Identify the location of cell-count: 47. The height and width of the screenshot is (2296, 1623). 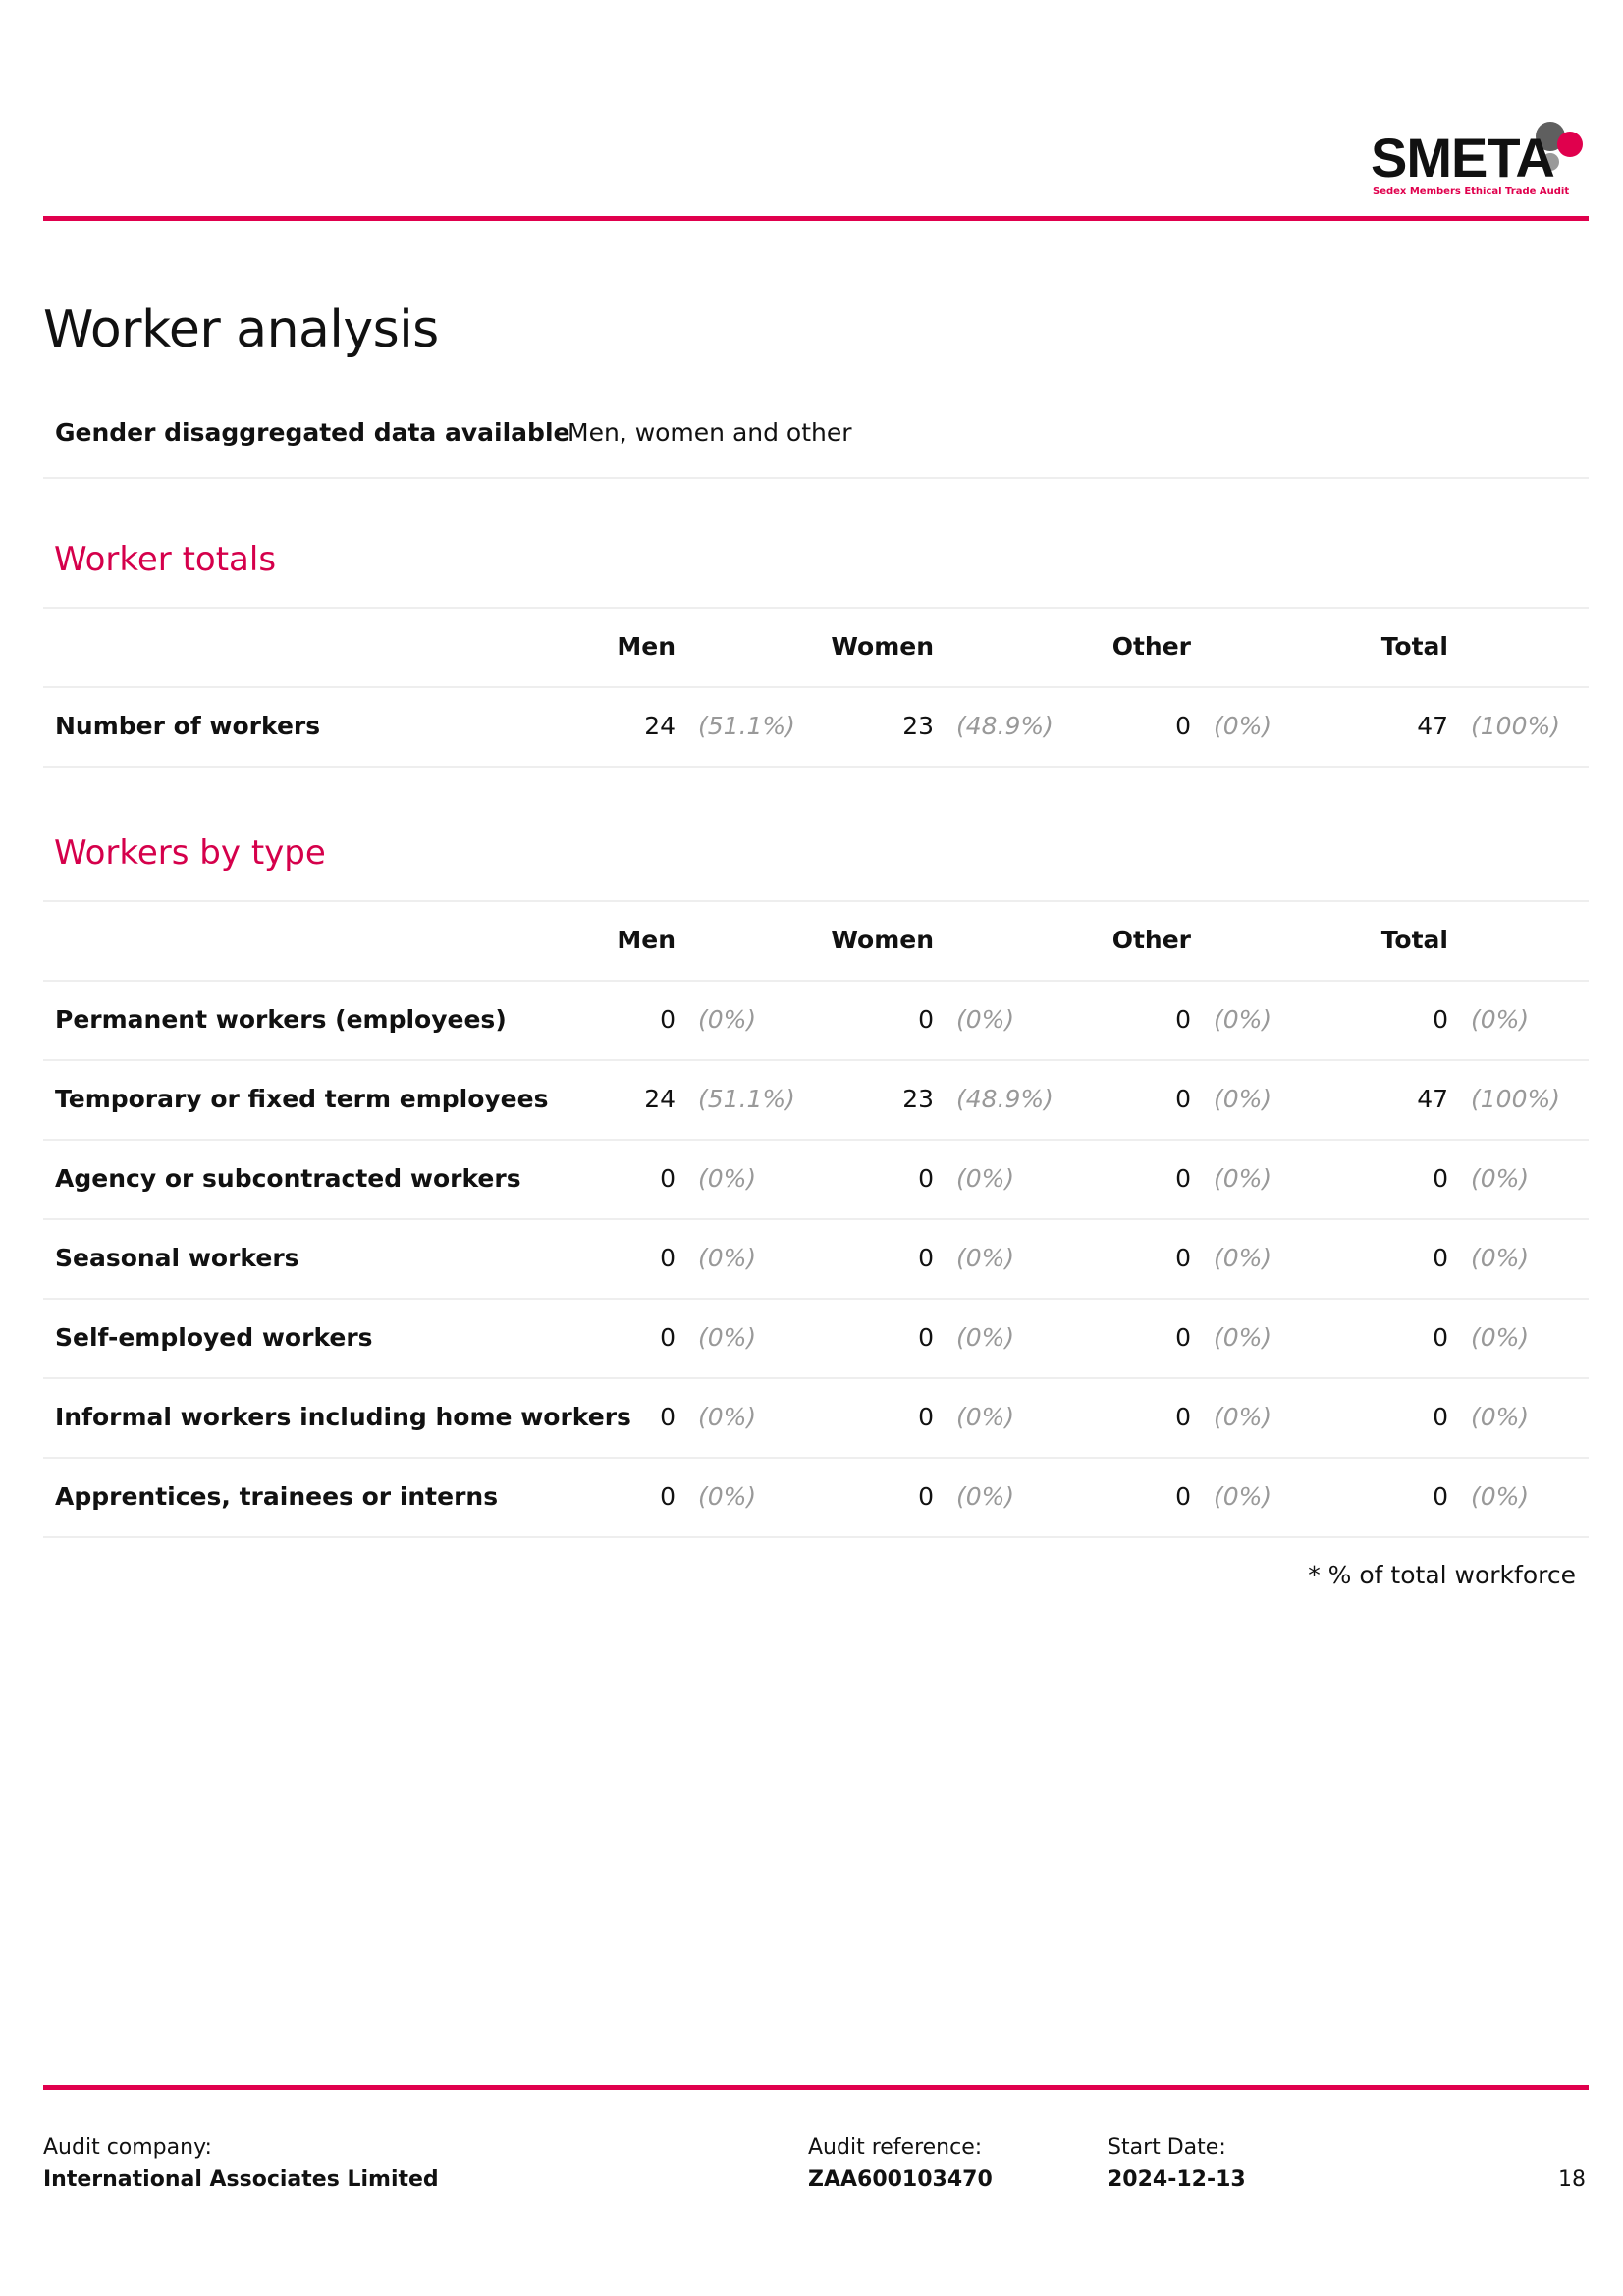
(1432, 726).